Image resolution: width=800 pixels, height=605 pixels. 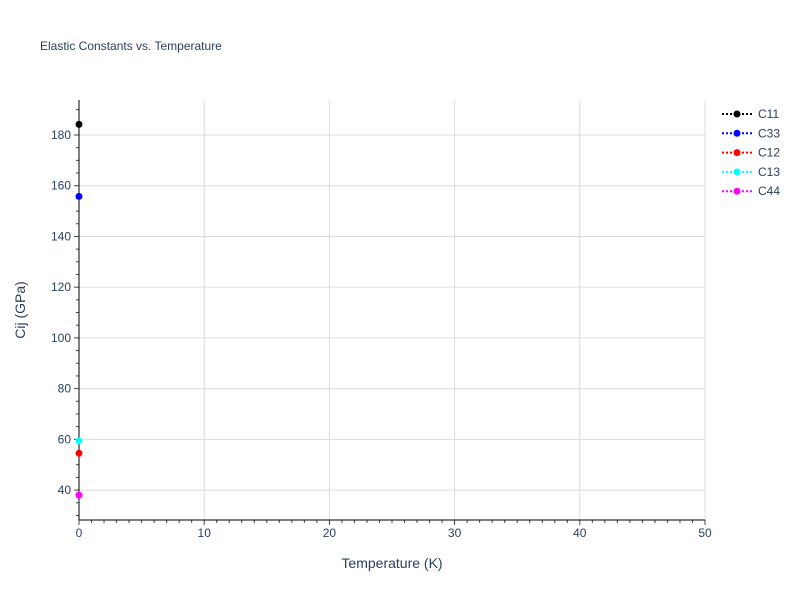 I want to click on legend-item-c33: C33, so click(x=751, y=133).